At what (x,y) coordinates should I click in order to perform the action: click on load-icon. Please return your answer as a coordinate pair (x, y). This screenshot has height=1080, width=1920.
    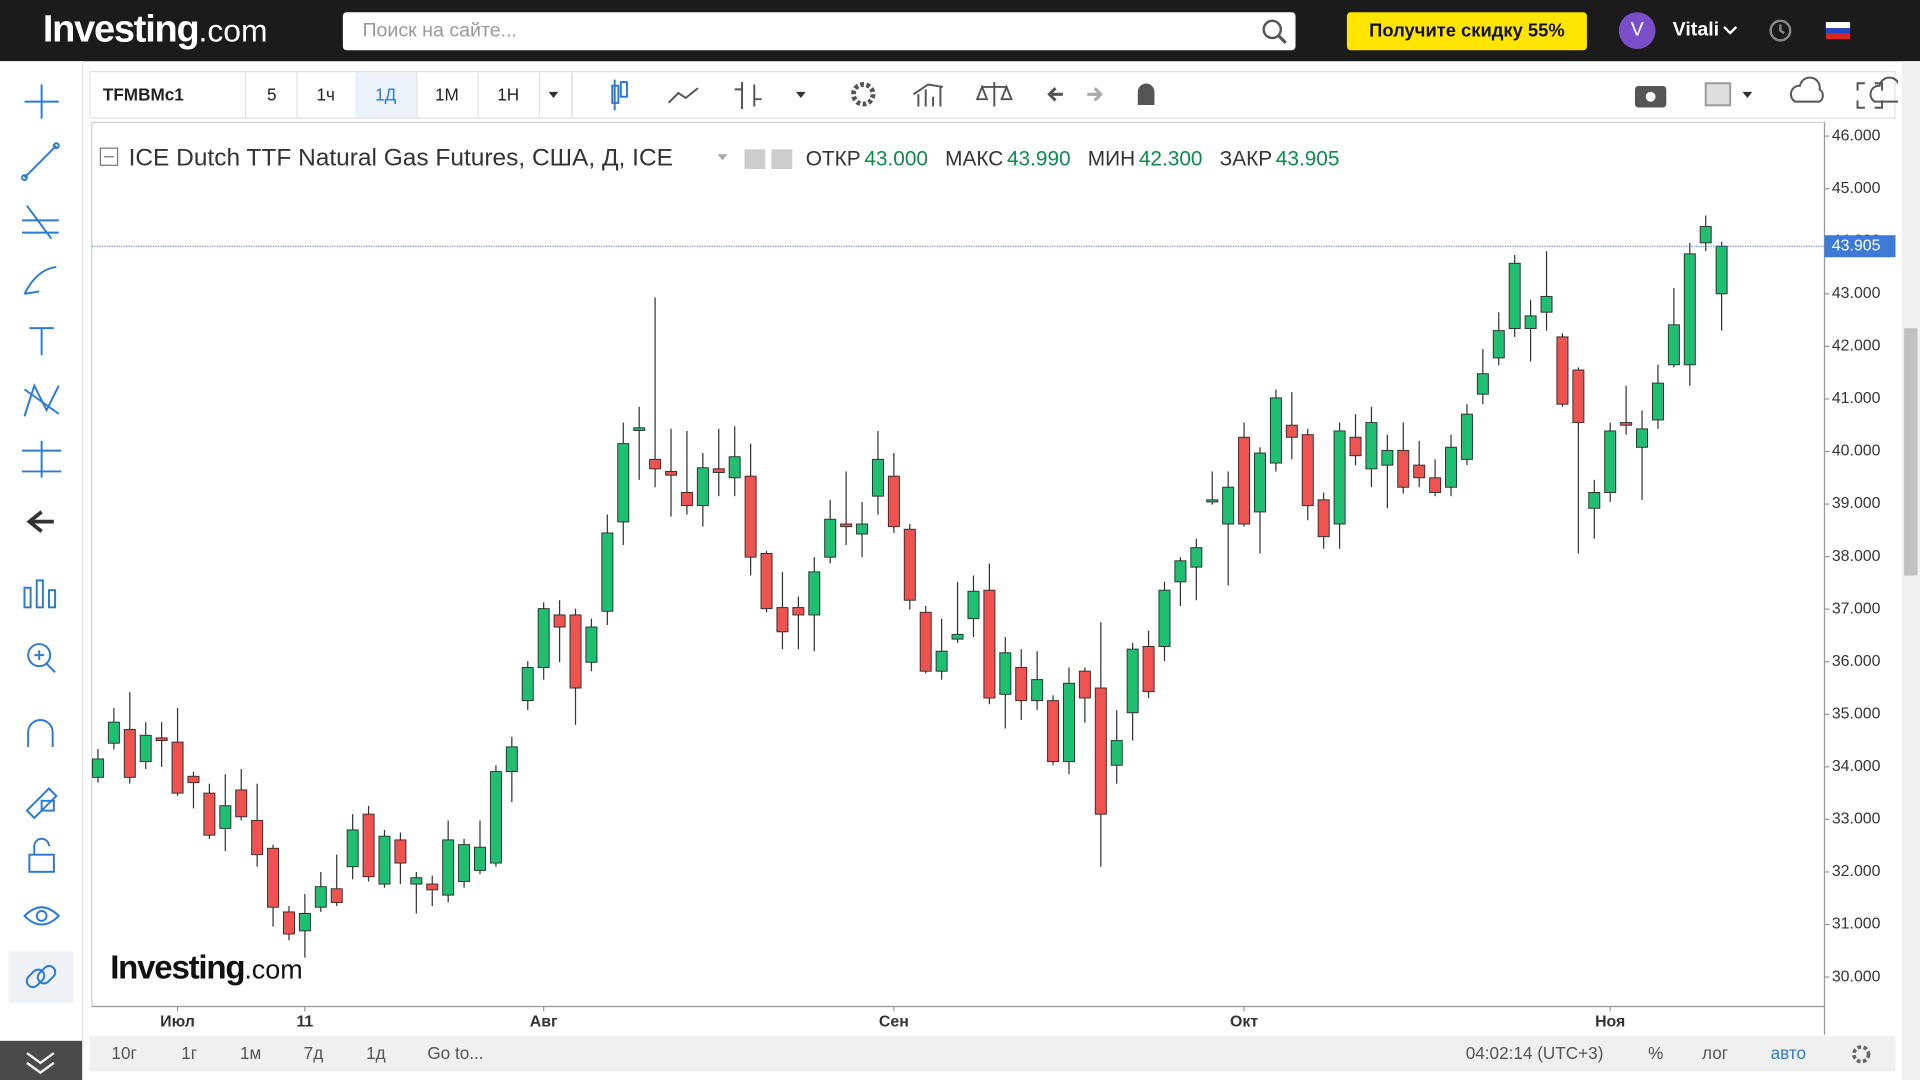
    Looking at the image, I should click on (1806, 89).